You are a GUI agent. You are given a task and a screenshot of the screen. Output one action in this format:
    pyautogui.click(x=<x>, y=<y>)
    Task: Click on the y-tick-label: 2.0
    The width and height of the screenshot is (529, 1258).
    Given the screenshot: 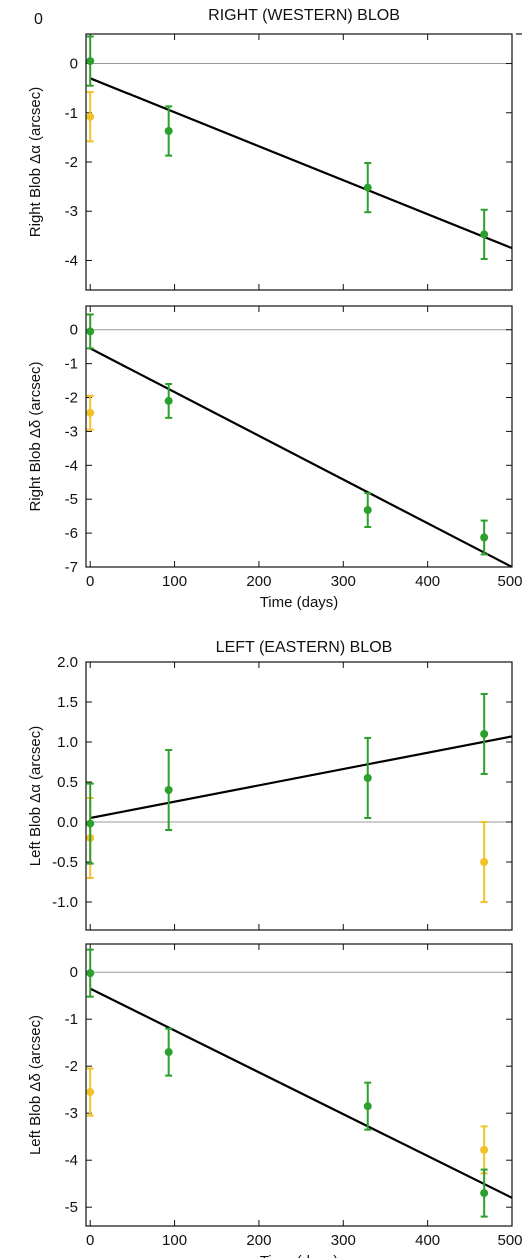 What is the action you would take?
    pyautogui.click(x=67, y=662)
    